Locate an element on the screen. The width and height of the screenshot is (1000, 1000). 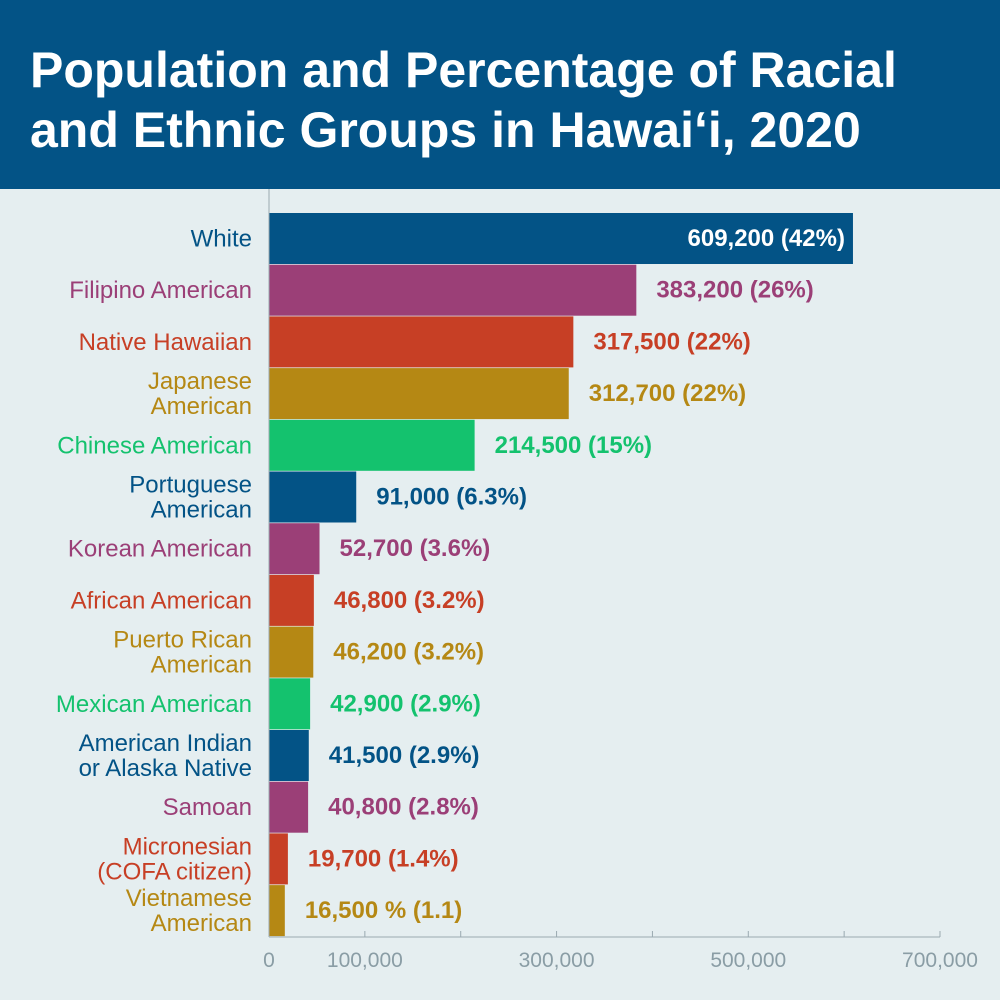
bar-group-japanese-american: Japanese American 312,700 (22%) is located at coordinates (447, 394).